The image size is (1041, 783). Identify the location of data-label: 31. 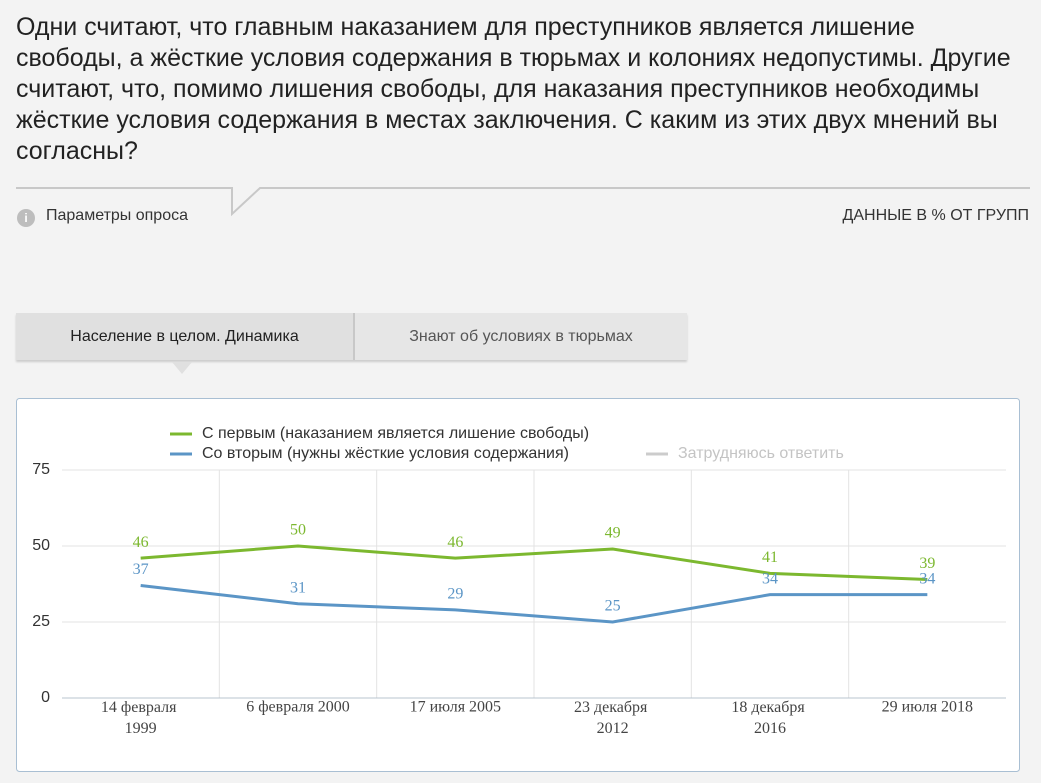
(298, 587).